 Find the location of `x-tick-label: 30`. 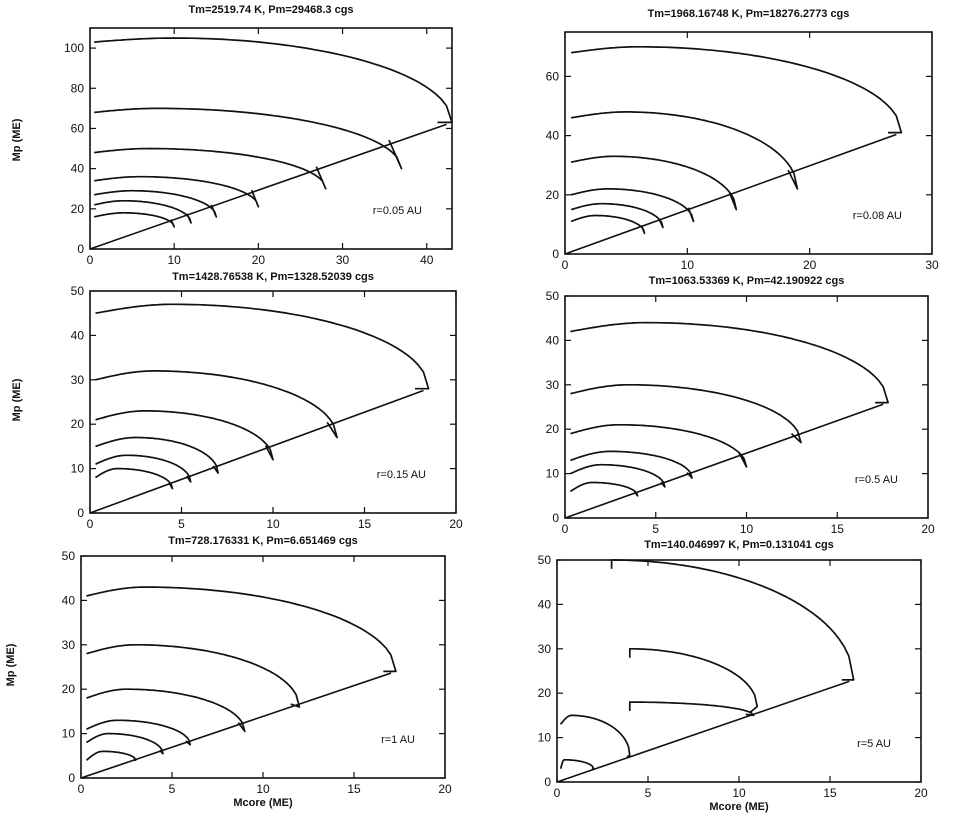

x-tick-label: 30 is located at coordinates (932, 265).